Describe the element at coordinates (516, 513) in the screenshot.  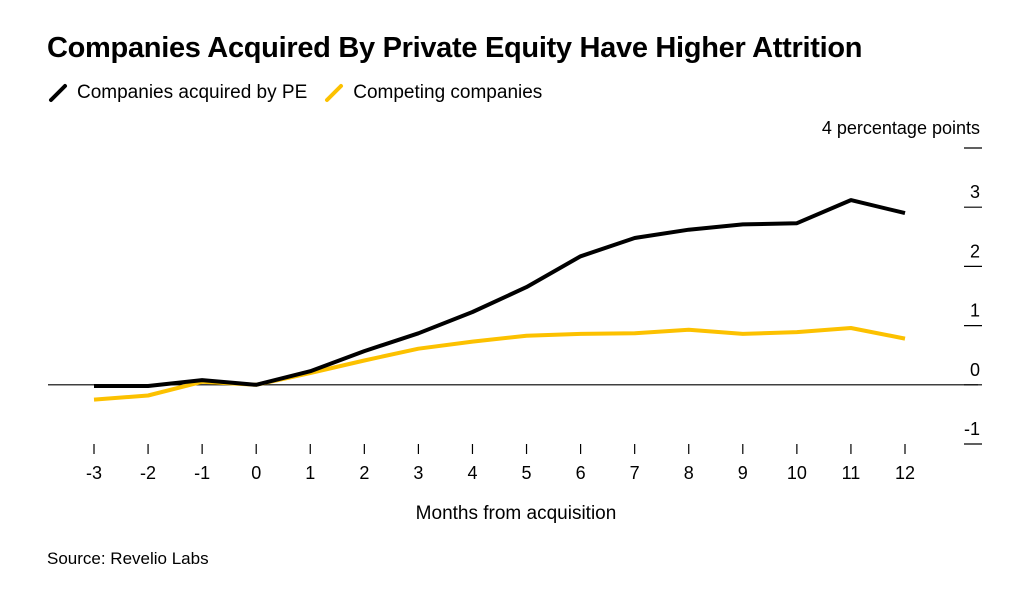
I see `x-axis-label: Months from acquisition` at that location.